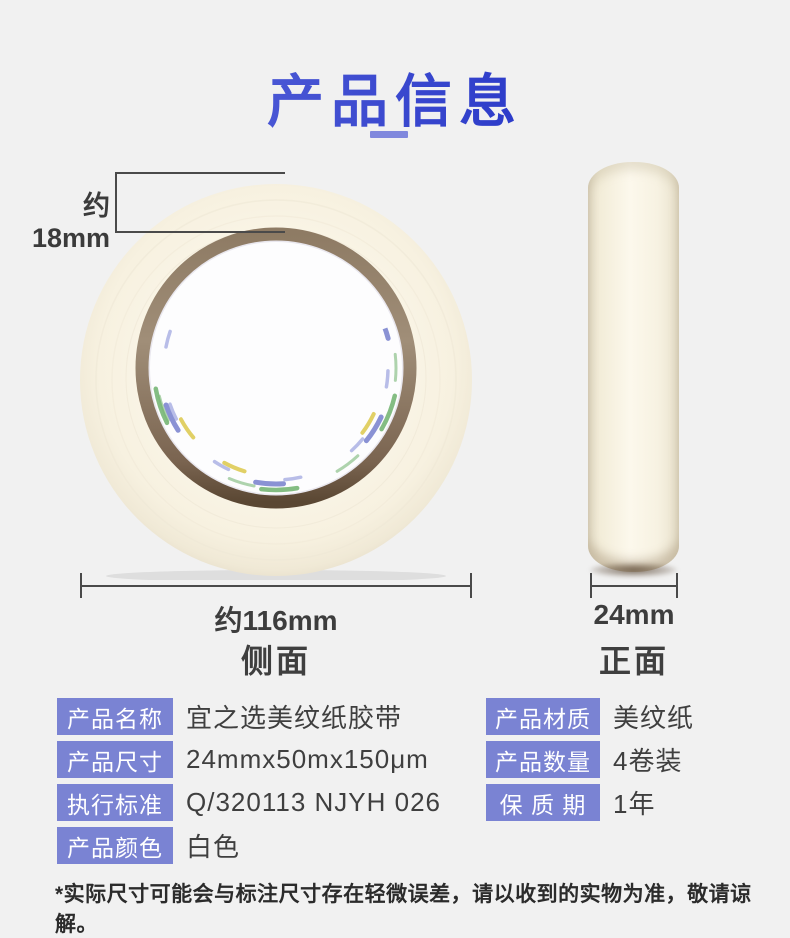  Describe the element at coordinates (634, 614) in the screenshot. I see `front-width-label: 24mm` at that location.